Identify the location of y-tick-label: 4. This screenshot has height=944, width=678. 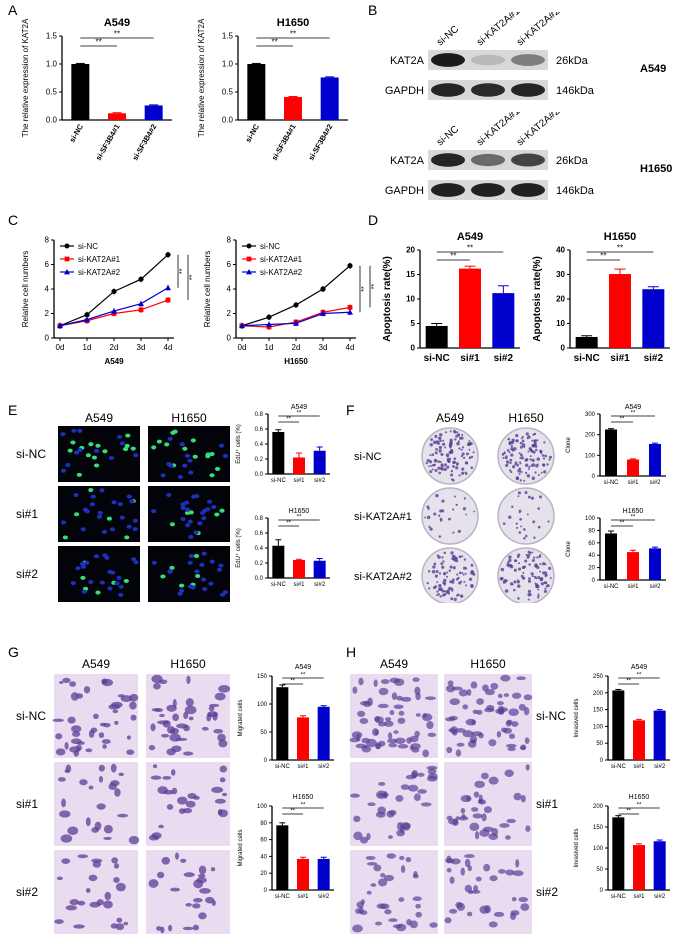
(47, 289).